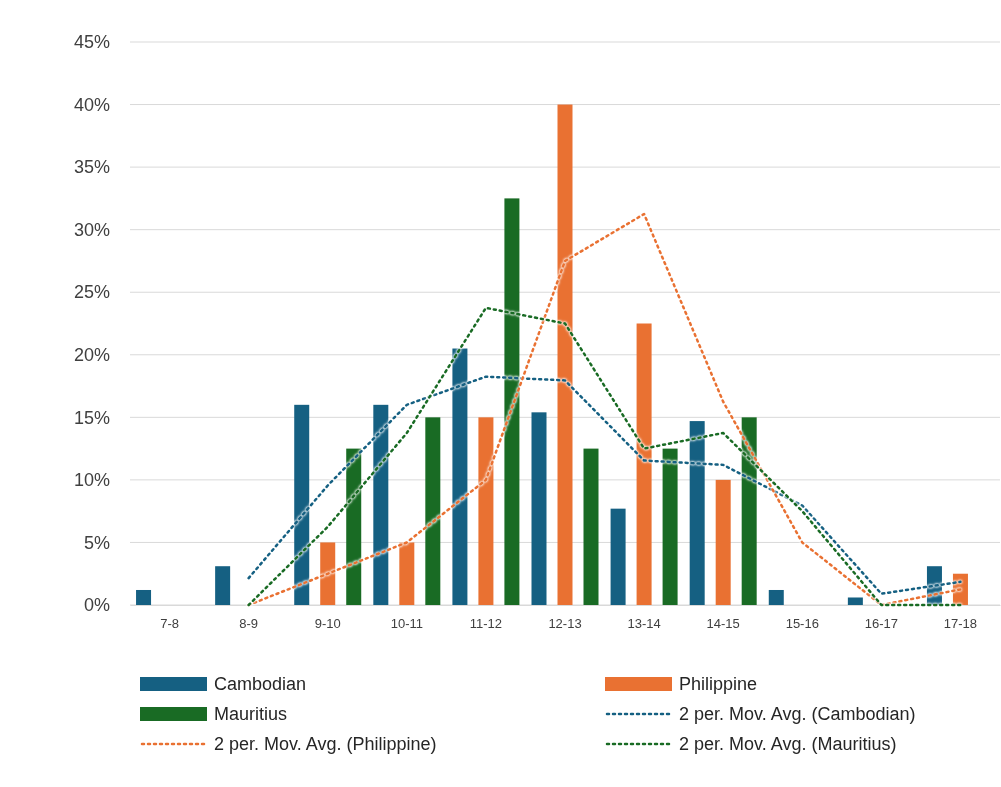  Describe the element at coordinates (260, 684) in the screenshot. I see `legend-label: Cambodian` at that location.